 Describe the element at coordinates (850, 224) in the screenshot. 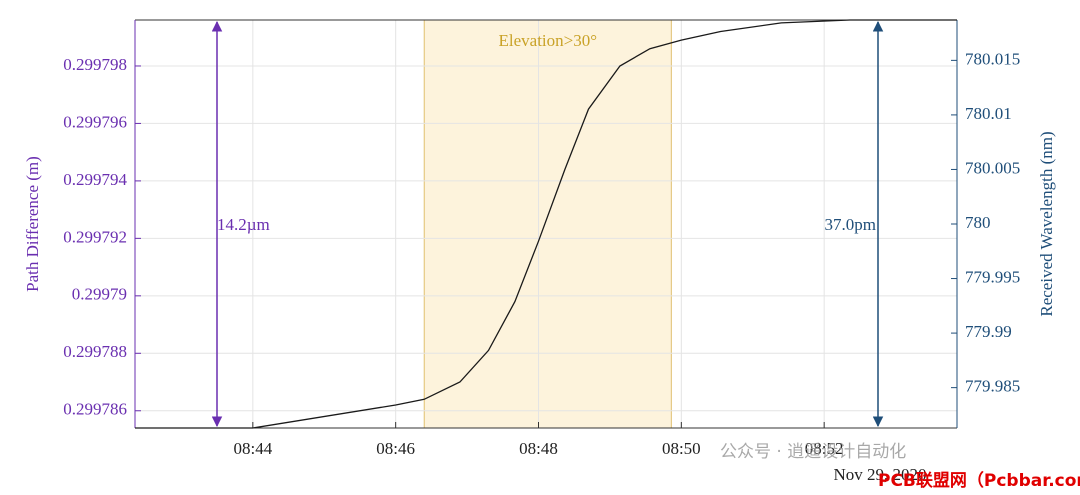

I see `span-label: 37.0pm` at that location.